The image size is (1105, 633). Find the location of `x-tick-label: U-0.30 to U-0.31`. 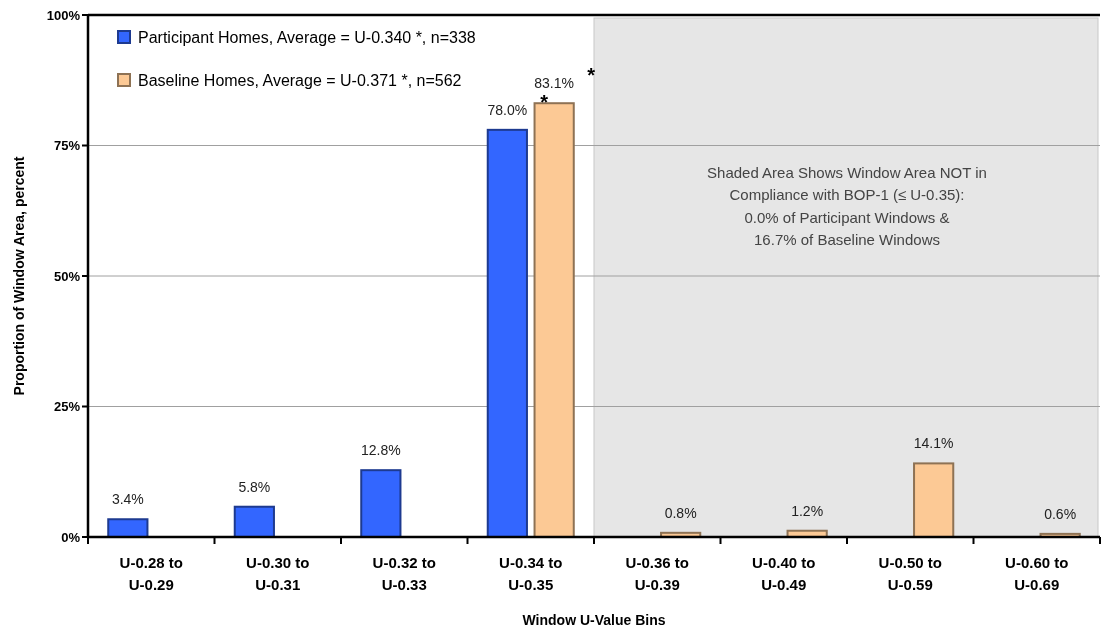

x-tick-label: U-0.30 to U-0.31 is located at coordinates (278, 573).